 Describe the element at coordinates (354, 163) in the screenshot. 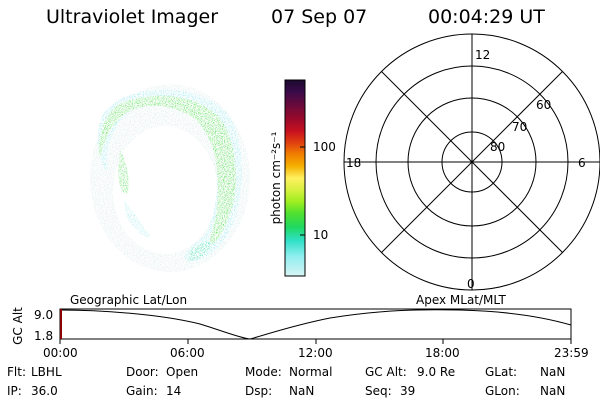

I see `mlt-label-18: 18` at that location.